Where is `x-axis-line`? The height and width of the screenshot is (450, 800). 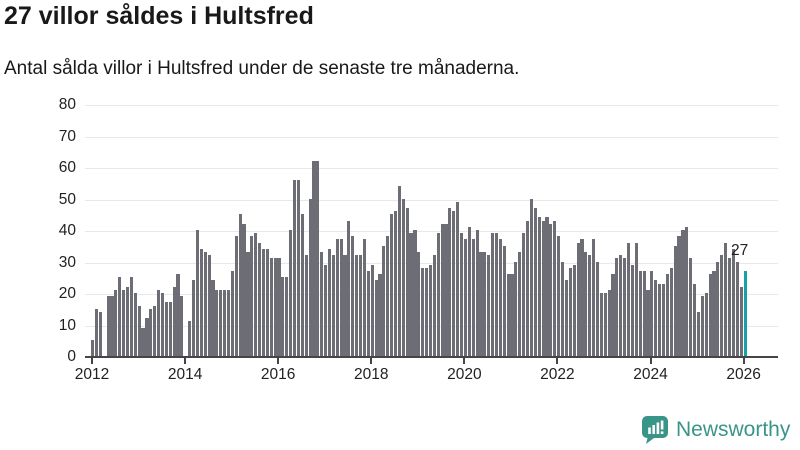 x-axis-line is located at coordinates (431, 357).